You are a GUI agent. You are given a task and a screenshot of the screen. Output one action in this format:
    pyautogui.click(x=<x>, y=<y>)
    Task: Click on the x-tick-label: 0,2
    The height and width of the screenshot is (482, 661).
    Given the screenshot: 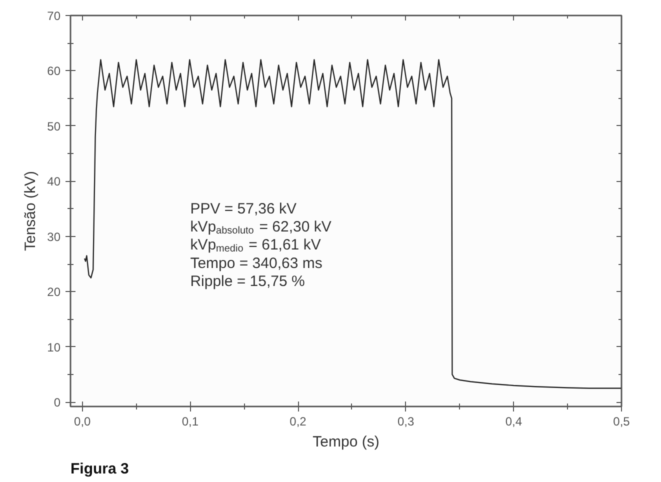 What is the action you would take?
    pyautogui.click(x=298, y=421)
    